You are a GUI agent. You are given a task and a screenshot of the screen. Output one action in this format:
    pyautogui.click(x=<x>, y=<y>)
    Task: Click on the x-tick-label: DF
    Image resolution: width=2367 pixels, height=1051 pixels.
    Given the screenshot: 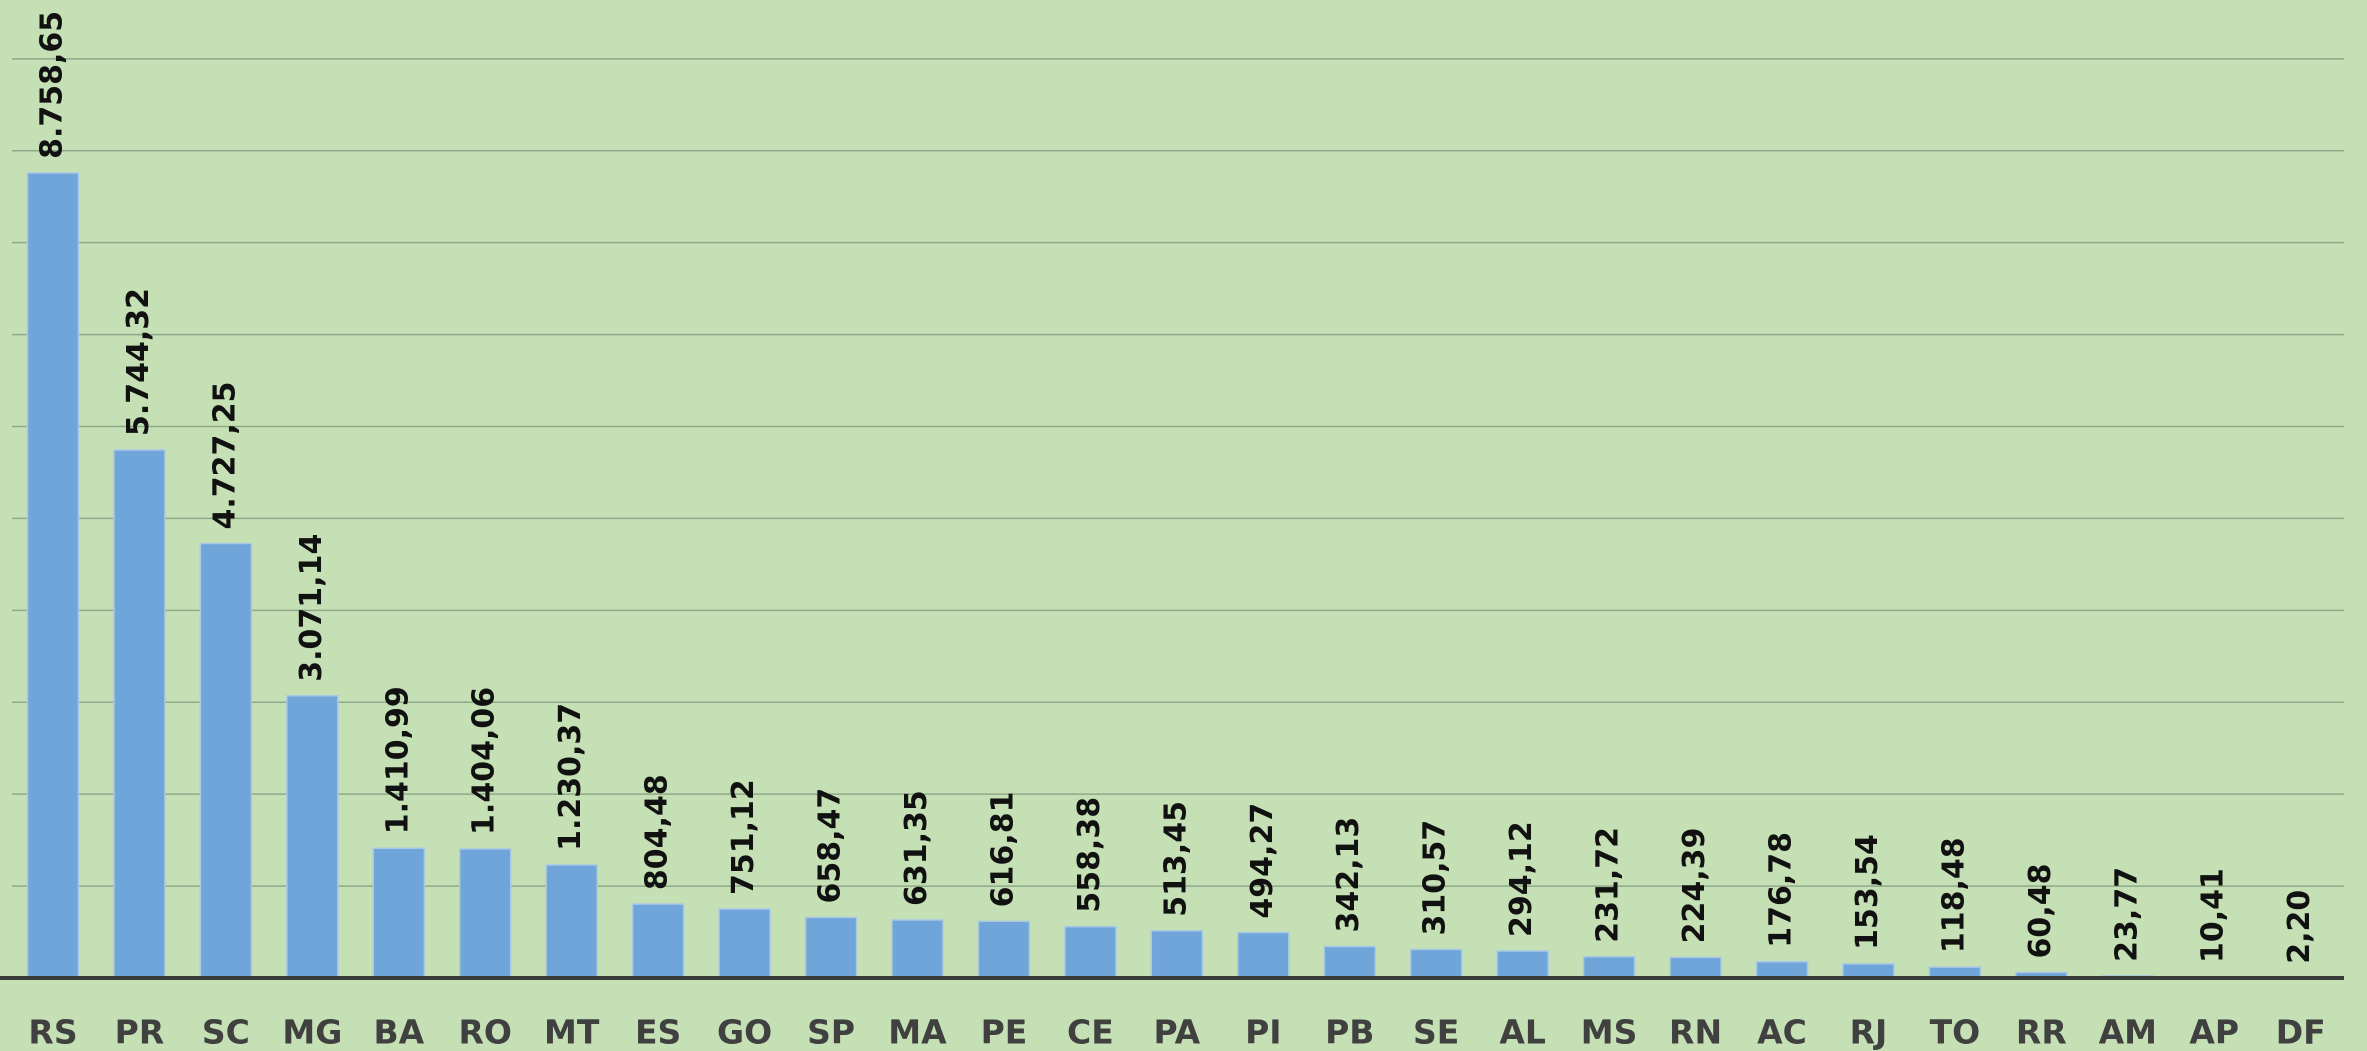 What is the action you would take?
    pyautogui.click(x=2301, y=1032)
    